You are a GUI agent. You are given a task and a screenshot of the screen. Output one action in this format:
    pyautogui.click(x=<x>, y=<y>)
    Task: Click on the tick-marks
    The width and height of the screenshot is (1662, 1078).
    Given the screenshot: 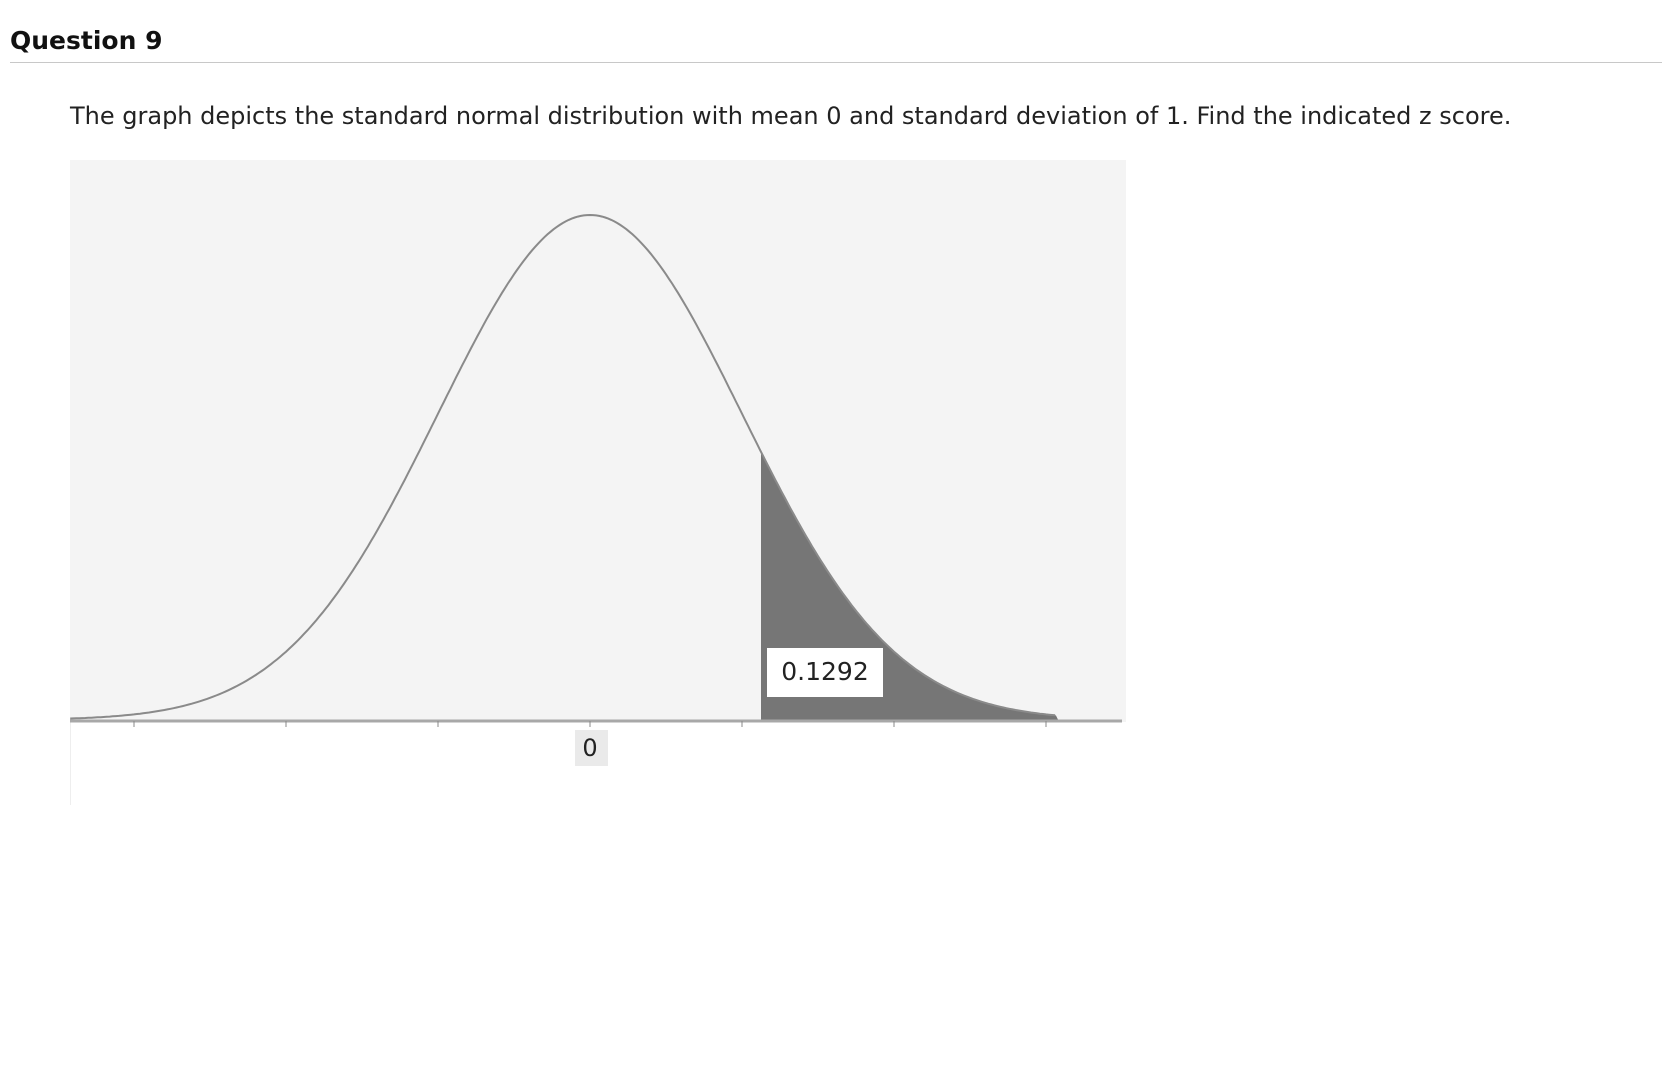 What is the action you would take?
    pyautogui.click(x=590, y=724)
    